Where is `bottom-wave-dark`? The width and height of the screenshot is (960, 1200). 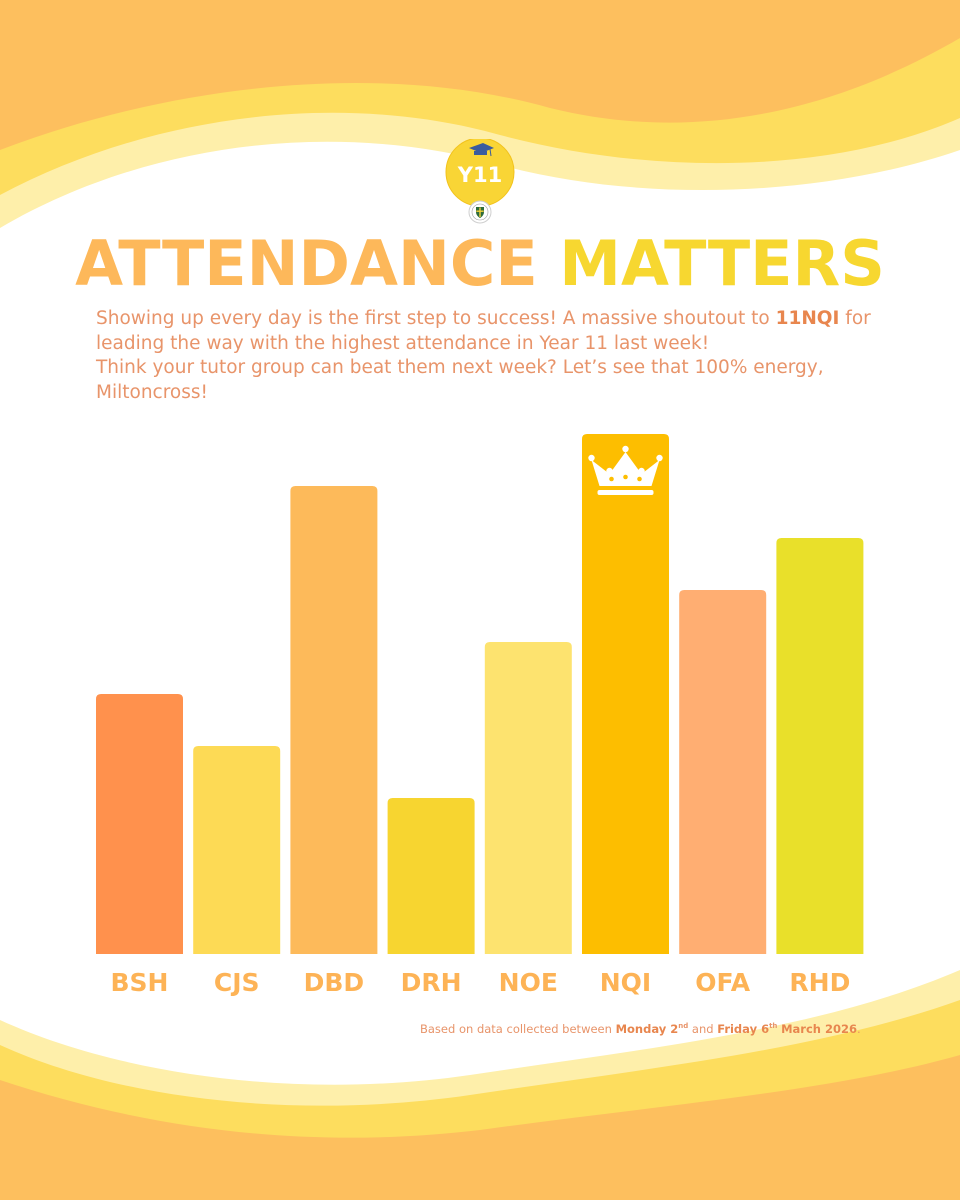
bottom-wave-dark is located at coordinates (480, 1127).